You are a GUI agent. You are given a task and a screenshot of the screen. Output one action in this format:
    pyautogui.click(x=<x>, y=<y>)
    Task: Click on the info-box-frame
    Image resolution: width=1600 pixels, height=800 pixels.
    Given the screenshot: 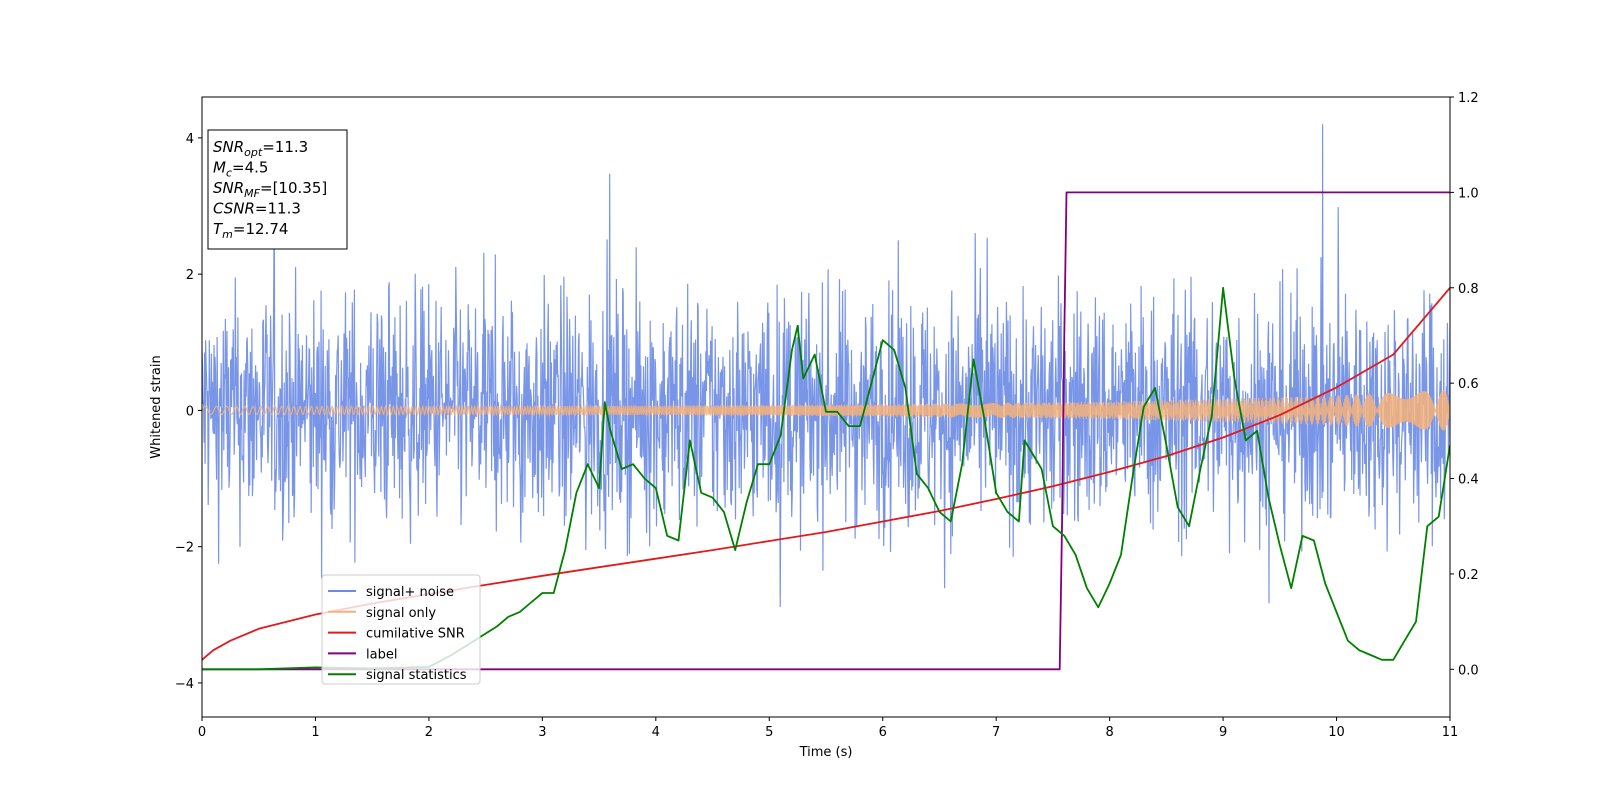 What is the action you would take?
    pyautogui.click(x=277, y=189)
    